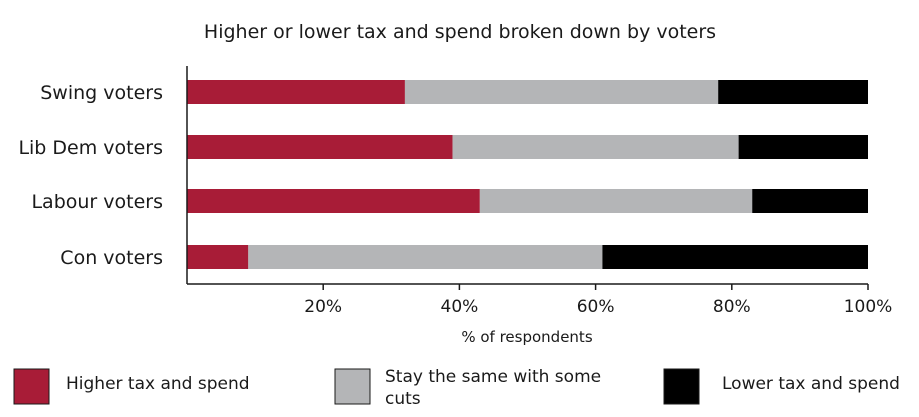  Describe the element at coordinates (158, 384) in the screenshot. I see `legend-label-higher-tax-and-spend: Higher tax and spend` at that location.